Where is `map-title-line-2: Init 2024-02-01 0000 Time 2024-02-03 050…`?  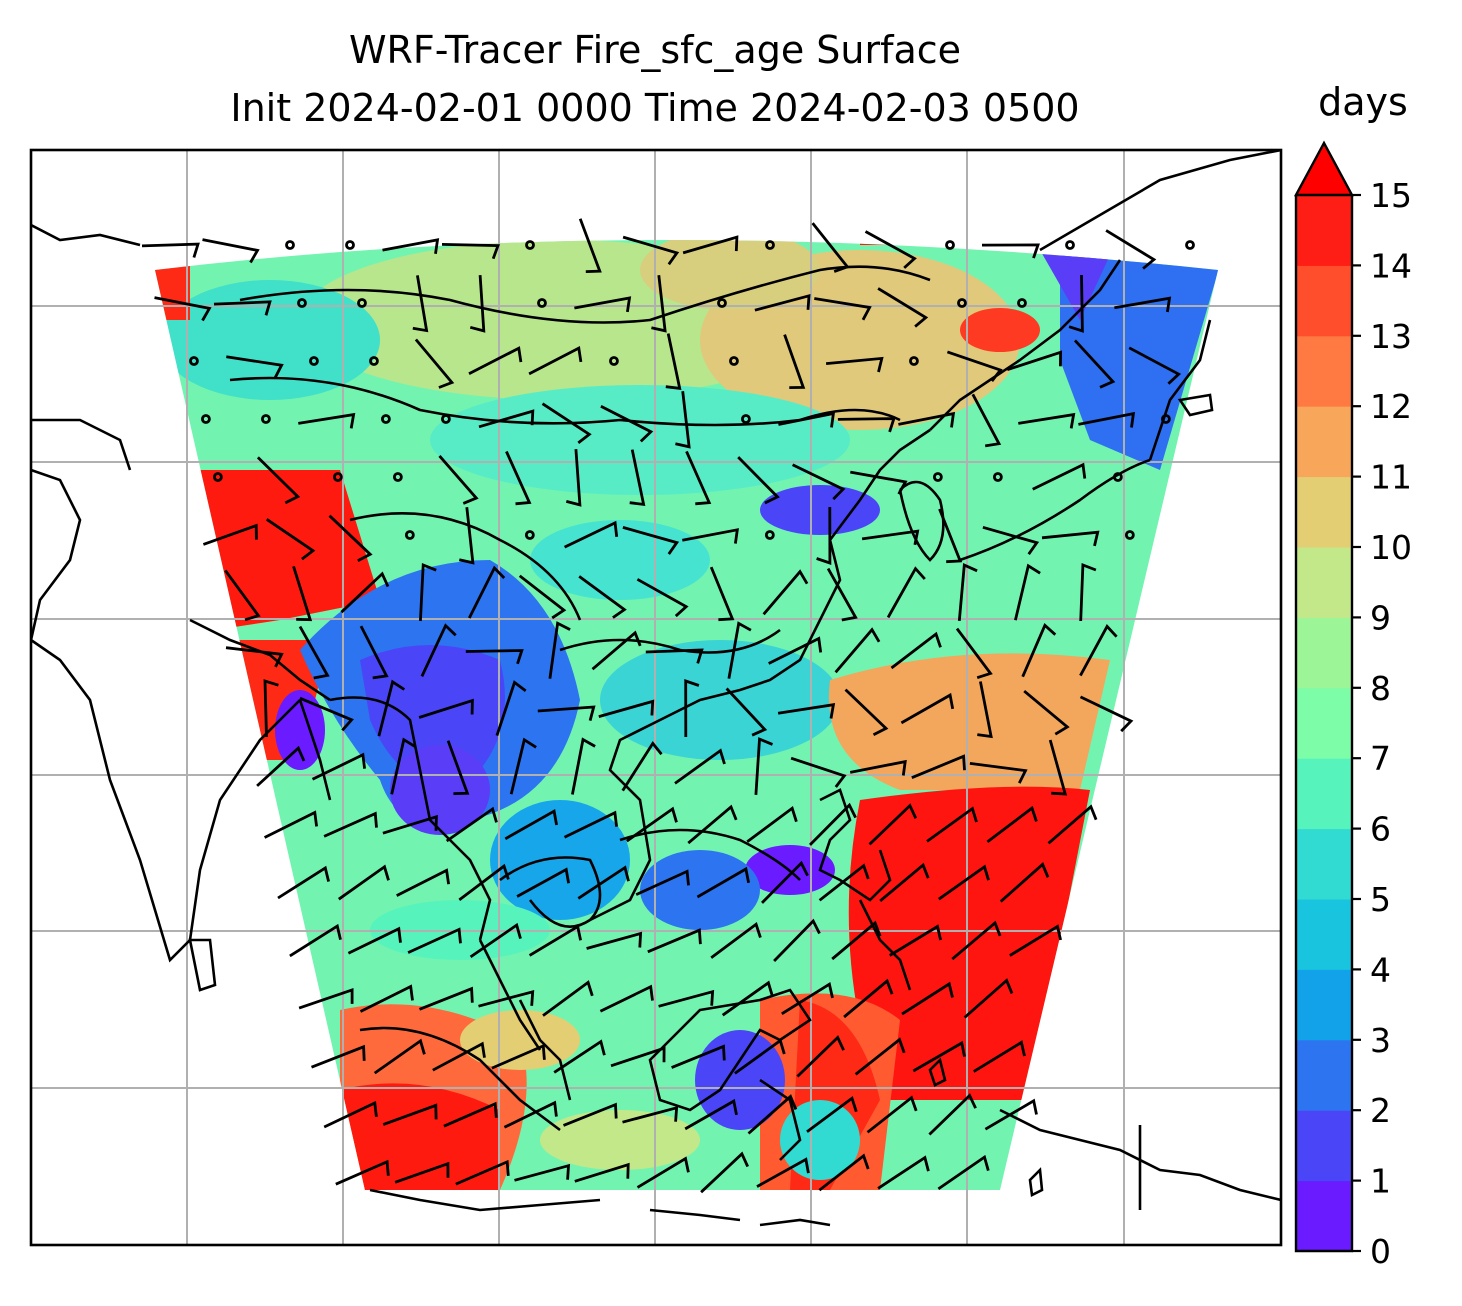
map-title-line-2: Init 2024-02-01 0000 Time 2024-02-03 050… is located at coordinates (655, 108).